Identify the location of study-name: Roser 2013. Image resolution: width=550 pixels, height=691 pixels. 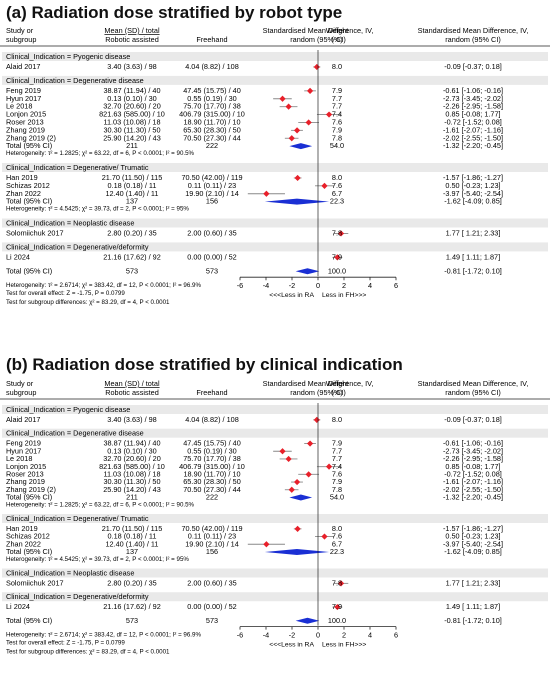
(25, 474).